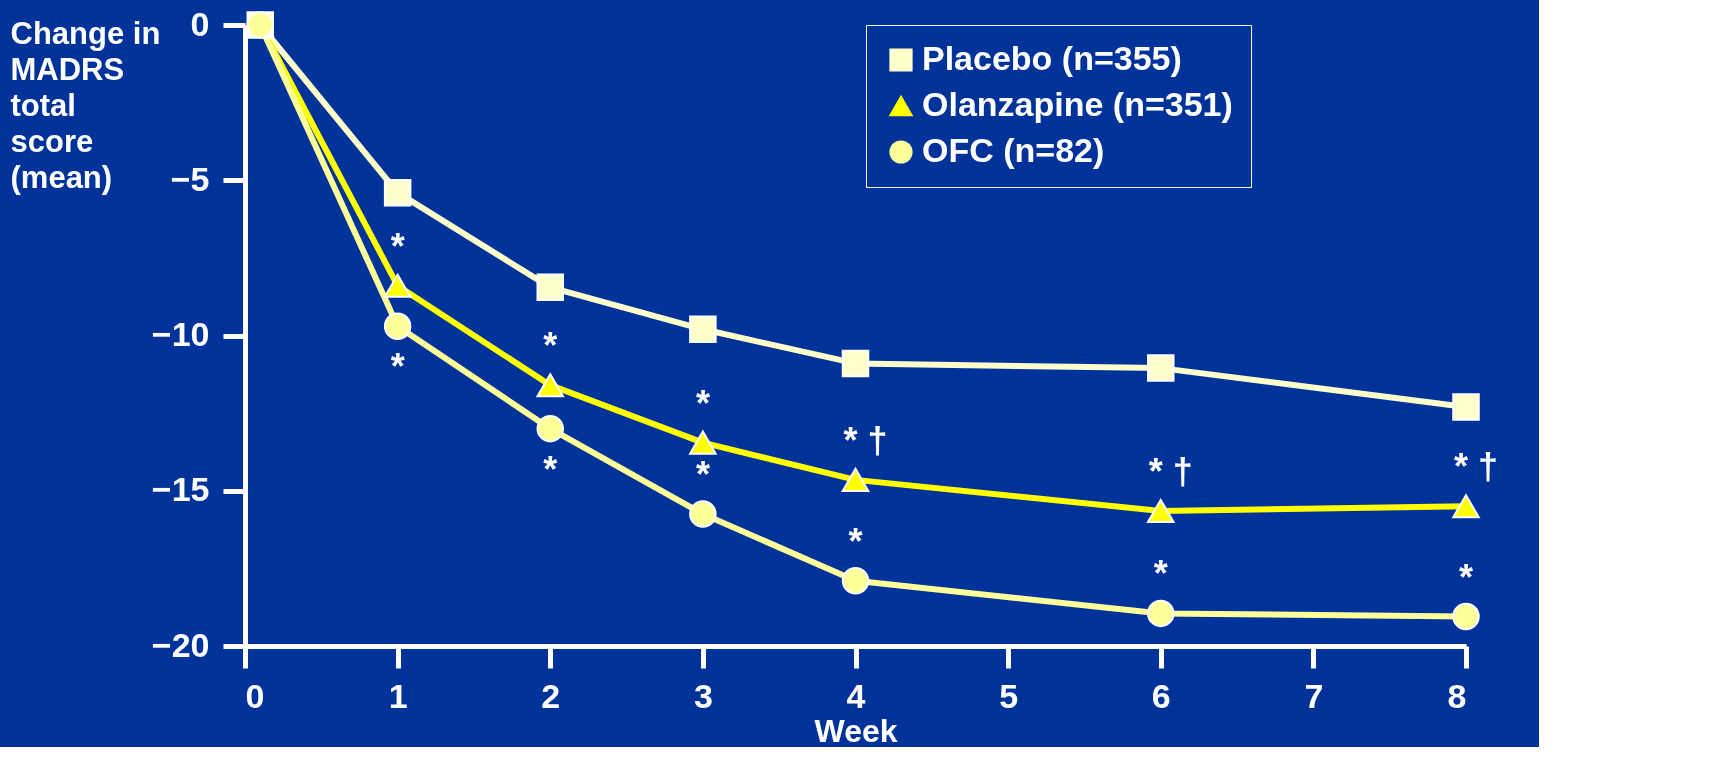 This screenshot has height=783, width=1712. Describe the element at coordinates (551, 695) in the screenshot. I see `x-tick-label: 2` at that location.